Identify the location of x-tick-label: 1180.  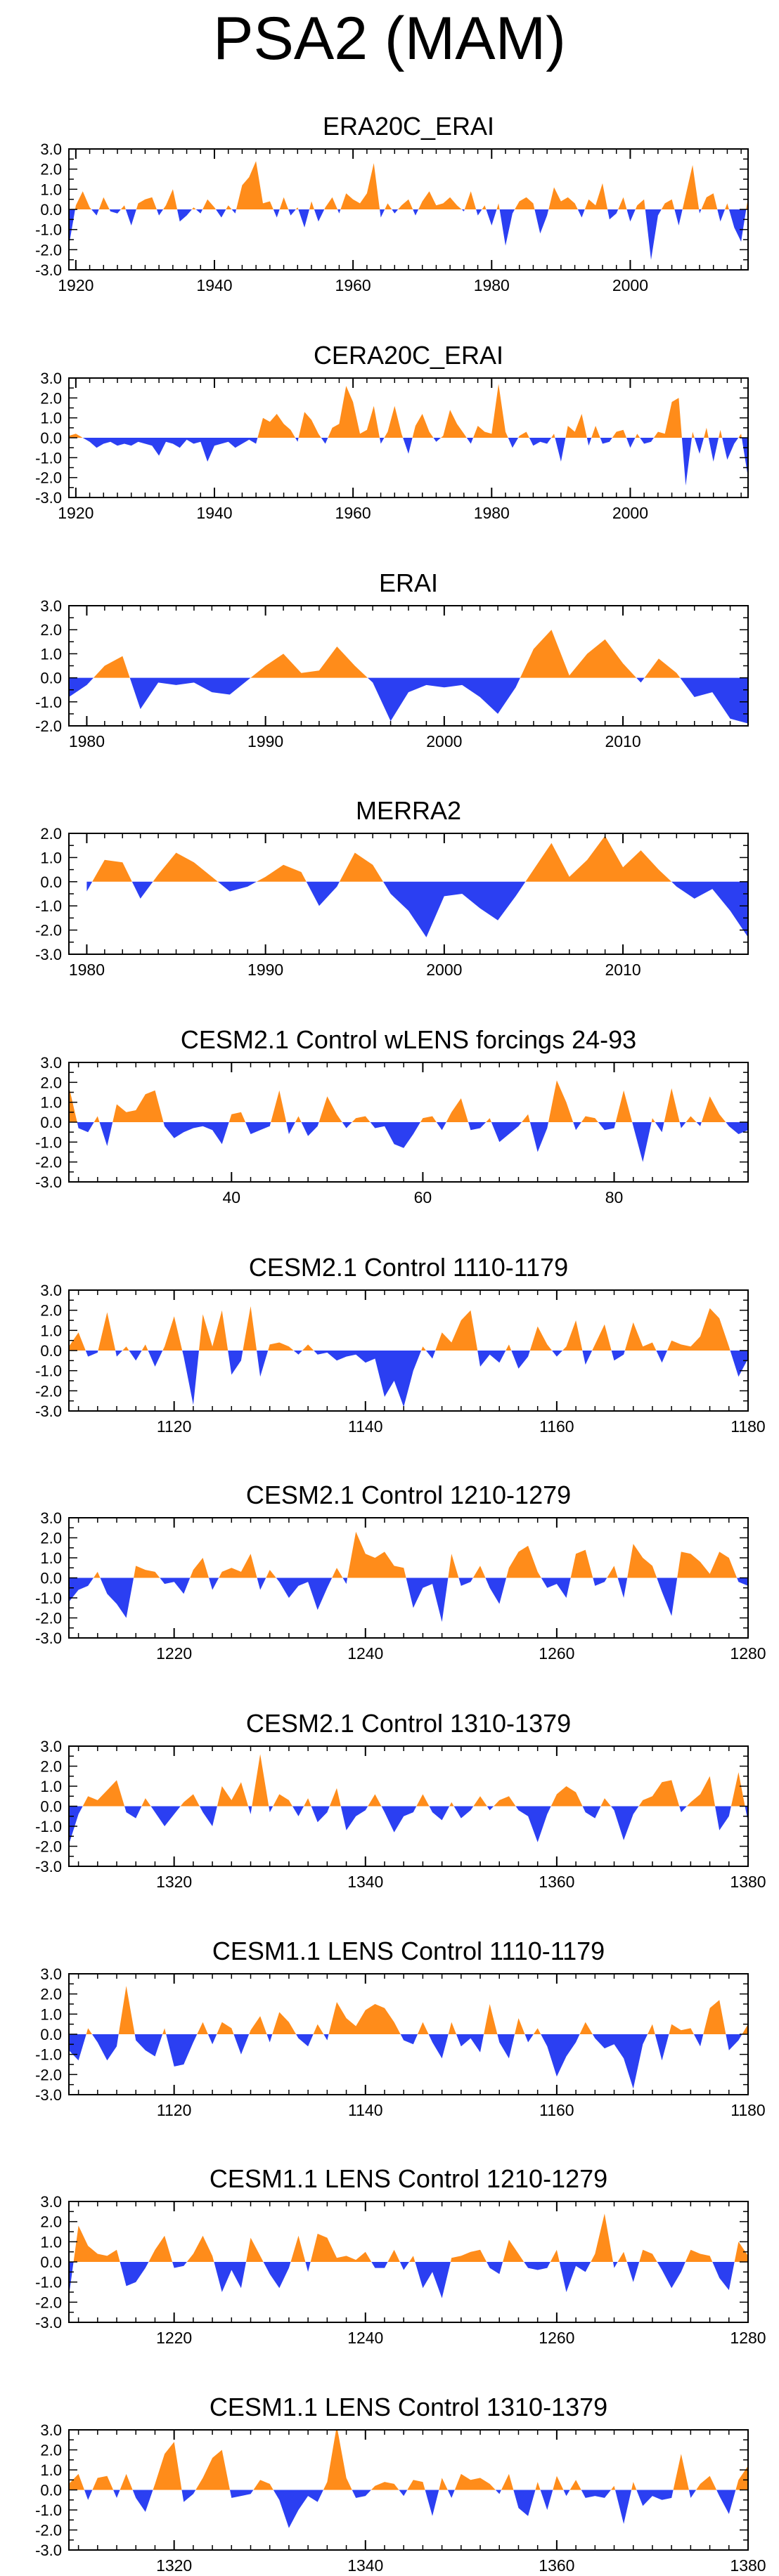
(747, 1426).